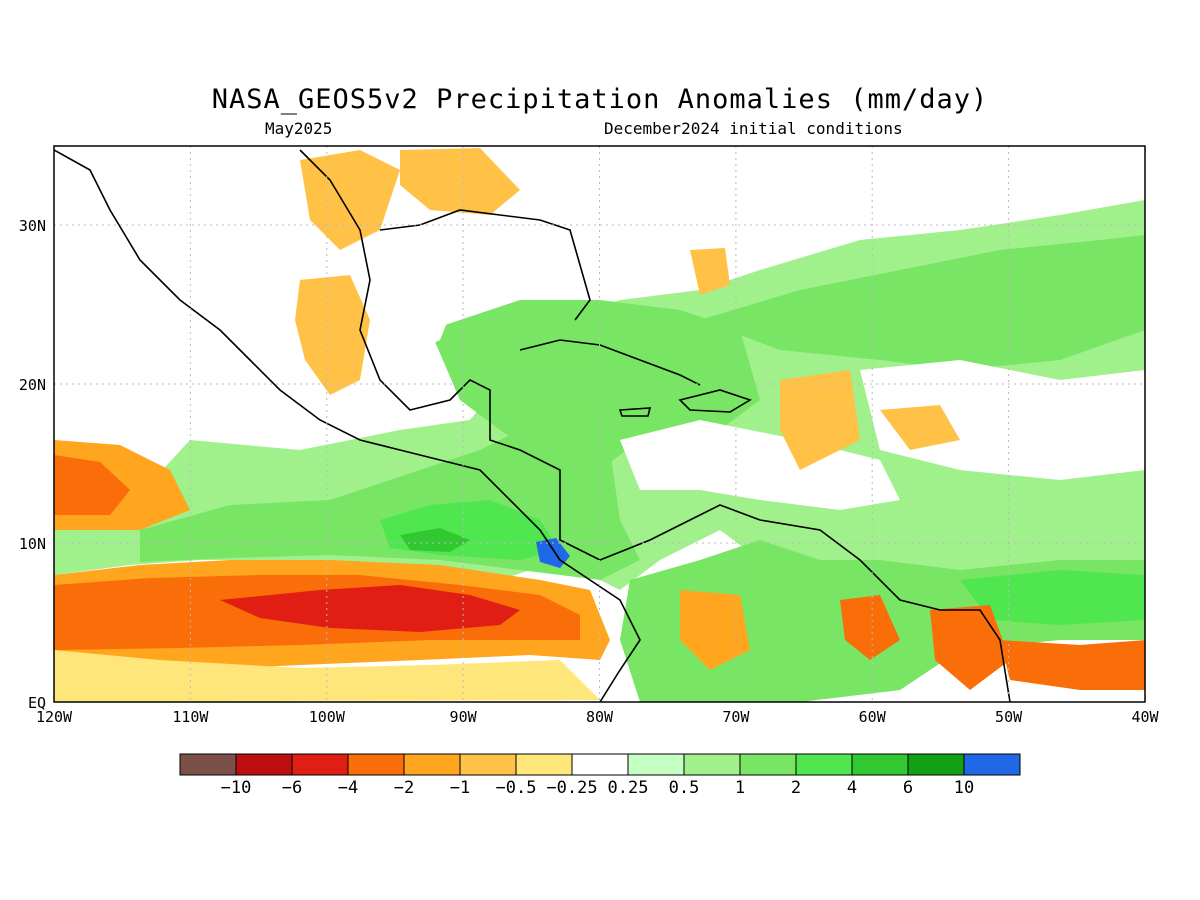 The height and width of the screenshot is (900, 1200). What do you see at coordinates (710, 271) in the screenshot?
I see `dry-patch-atlantic` at bounding box center [710, 271].